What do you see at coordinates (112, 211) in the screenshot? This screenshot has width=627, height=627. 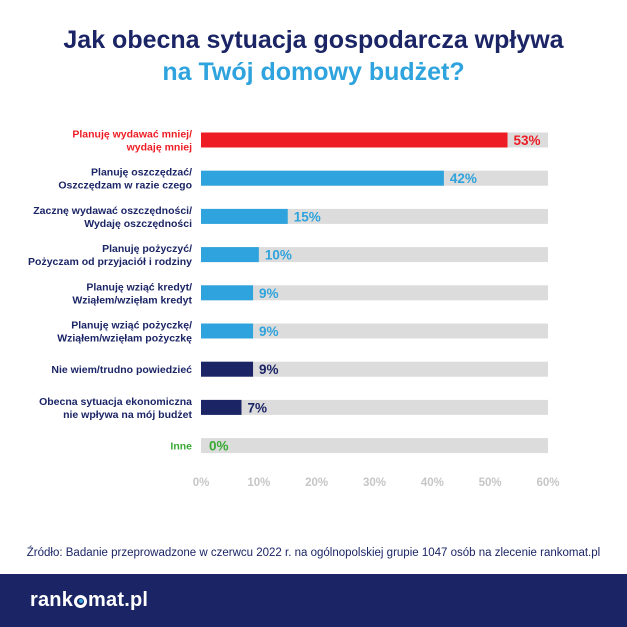 I see `category-label: Zacznę wydawać oszczędności/` at bounding box center [112, 211].